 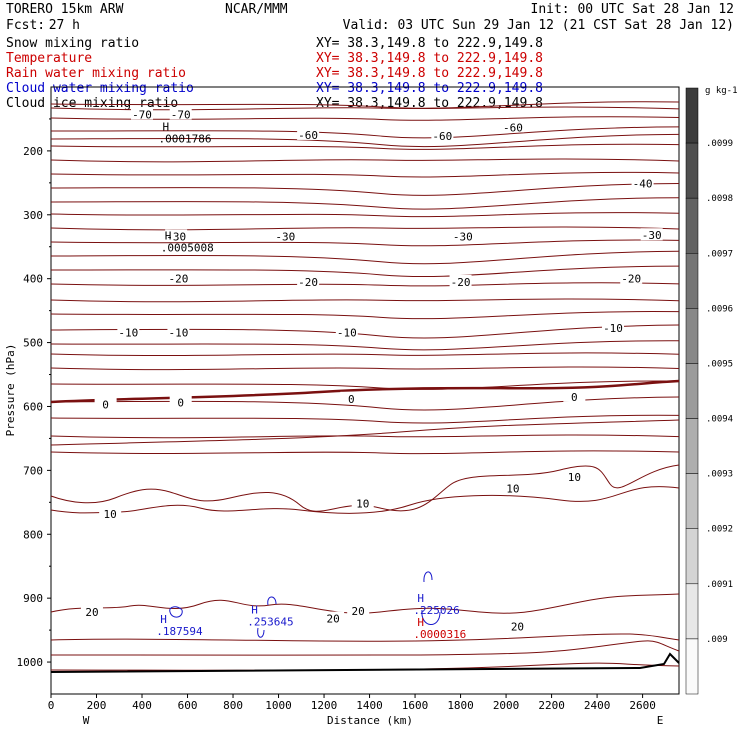 What do you see at coordinates (25, 25) in the screenshot?
I see `fcst-label: Fcst:` at bounding box center [25, 25].